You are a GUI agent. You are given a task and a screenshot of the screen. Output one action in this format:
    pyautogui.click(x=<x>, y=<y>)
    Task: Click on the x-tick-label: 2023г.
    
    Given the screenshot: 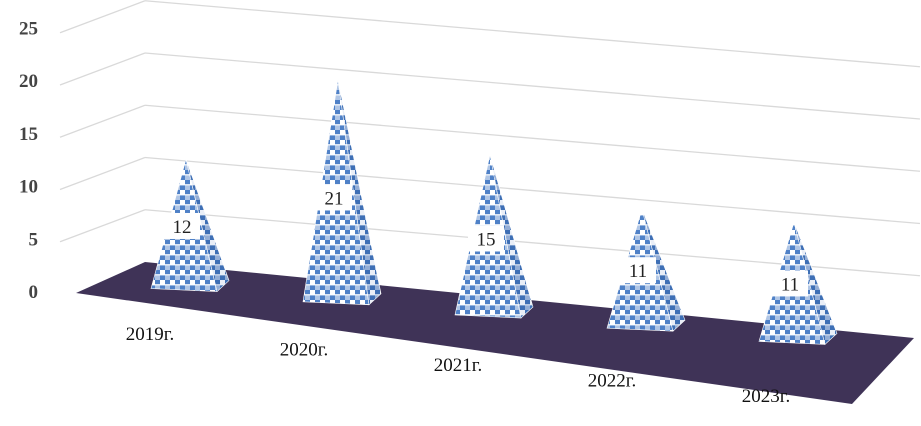 What is the action you would take?
    pyautogui.click(x=766, y=396)
    